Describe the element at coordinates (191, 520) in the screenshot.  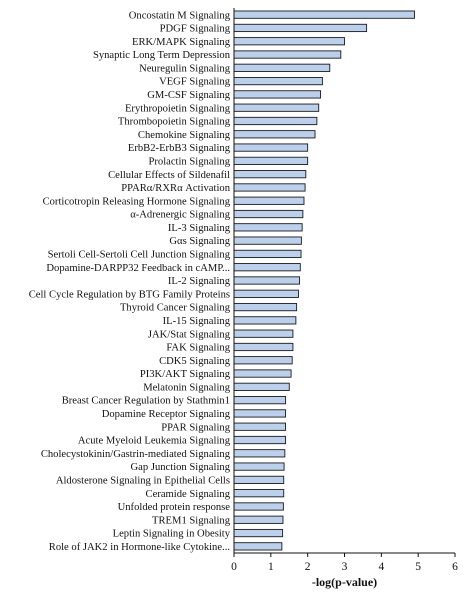
I see `category-label-38: TREM1 Signaling` at that location.